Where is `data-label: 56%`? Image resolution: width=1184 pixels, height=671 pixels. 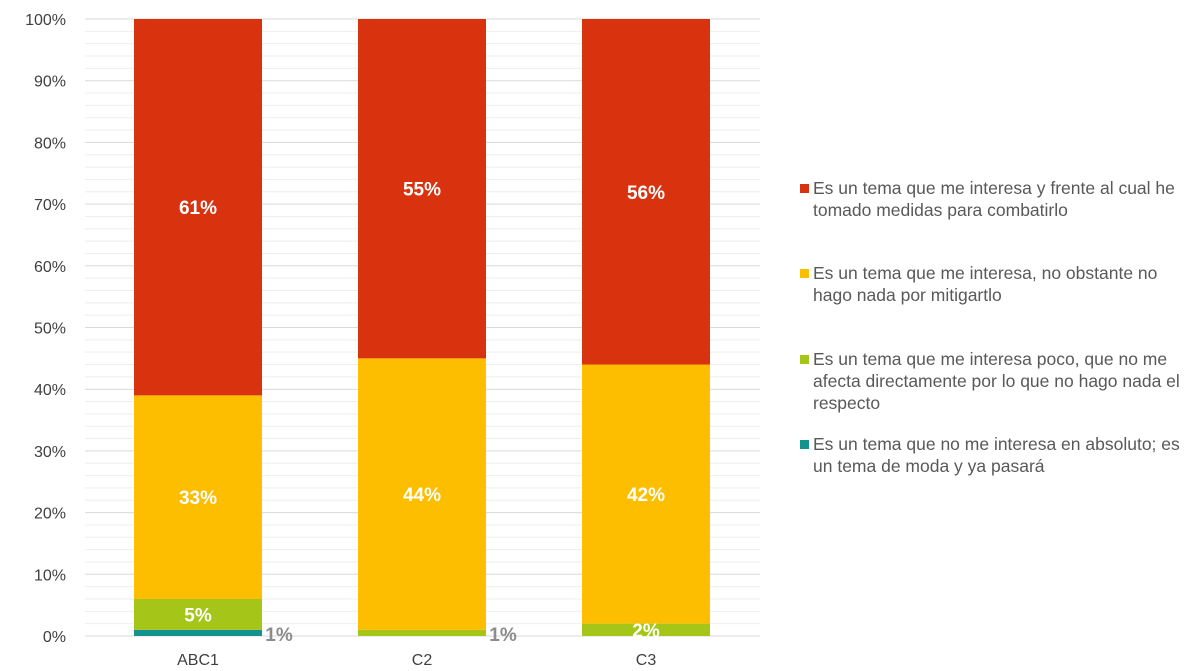 data-label: 56% is located at coordinates (646, 193).